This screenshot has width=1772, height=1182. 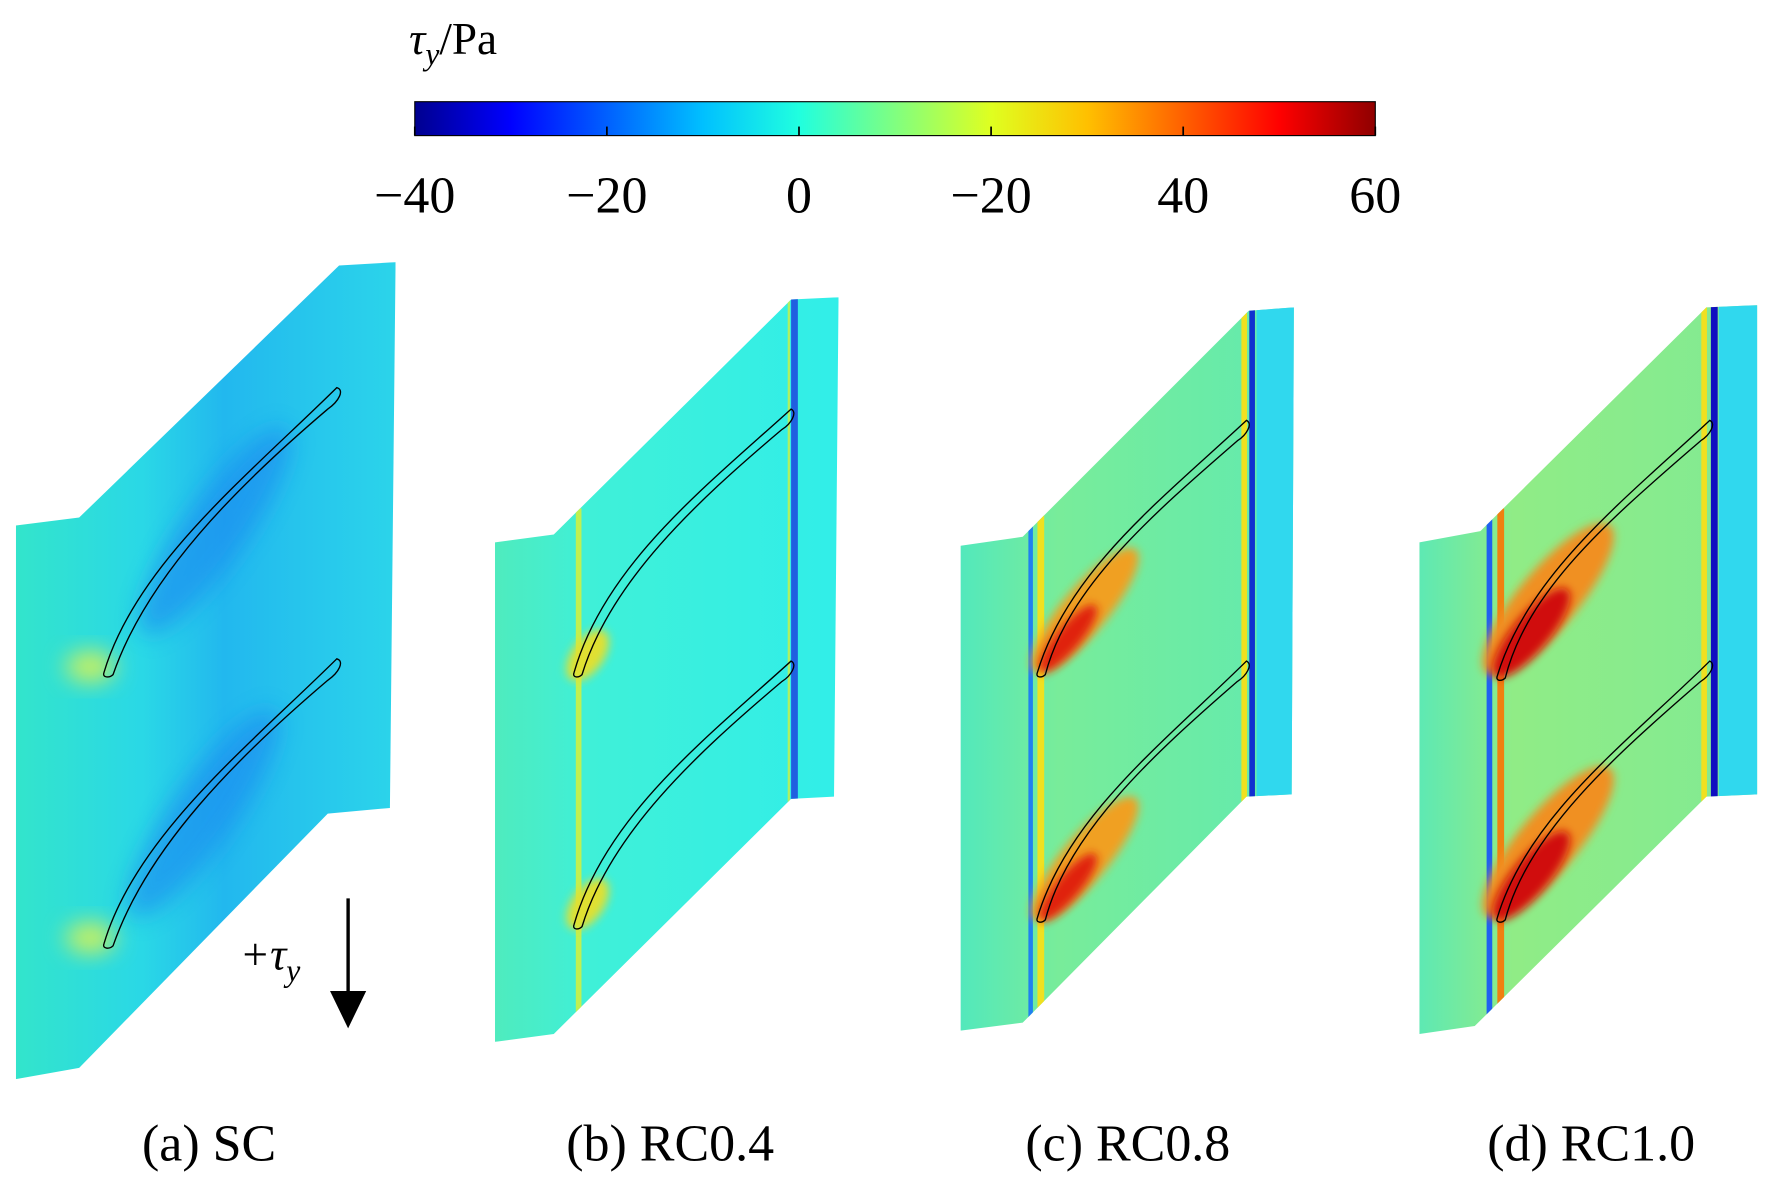 I want to click on symbol: τ, so click(x=418, y=39).